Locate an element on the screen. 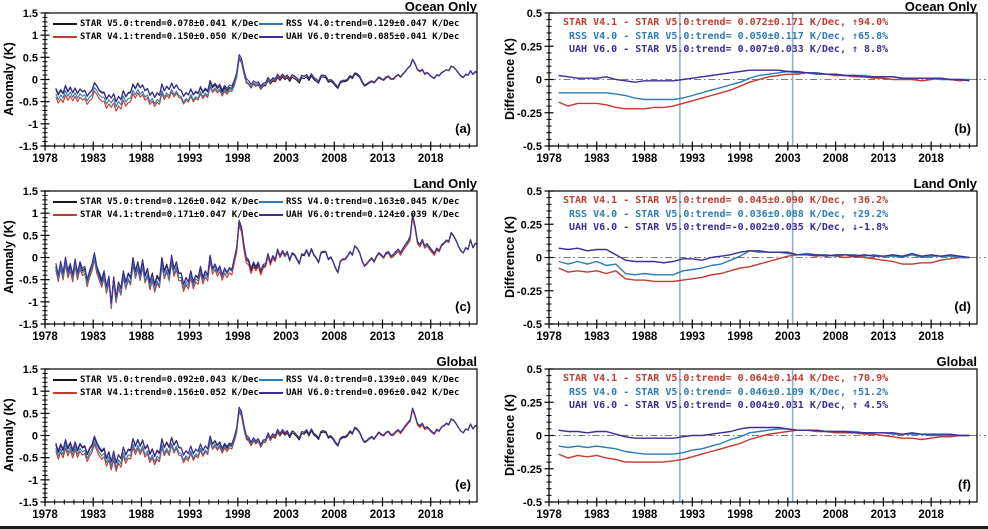 The image size is (988, 529). panel-a-ylabel: Anomaly (K) is located at coordinates (9, 79).